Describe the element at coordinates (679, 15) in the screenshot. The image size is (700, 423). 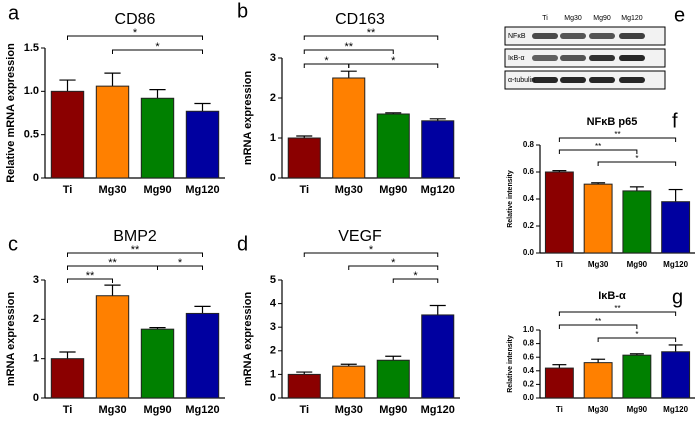
I see `panel-letter: e` at that location.